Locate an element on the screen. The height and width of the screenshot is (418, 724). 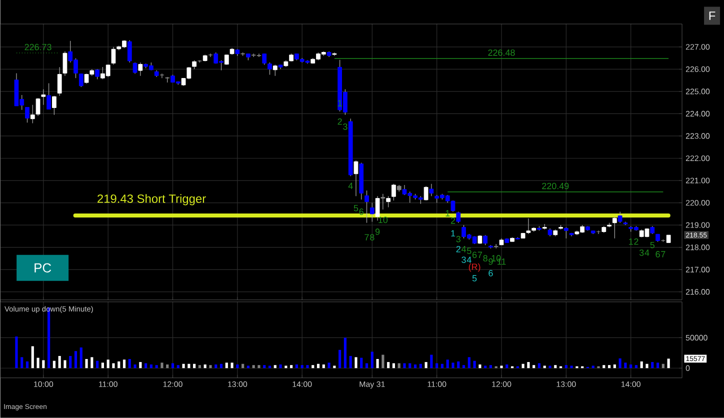
annotation: PC is located at coordinates (43, 268).